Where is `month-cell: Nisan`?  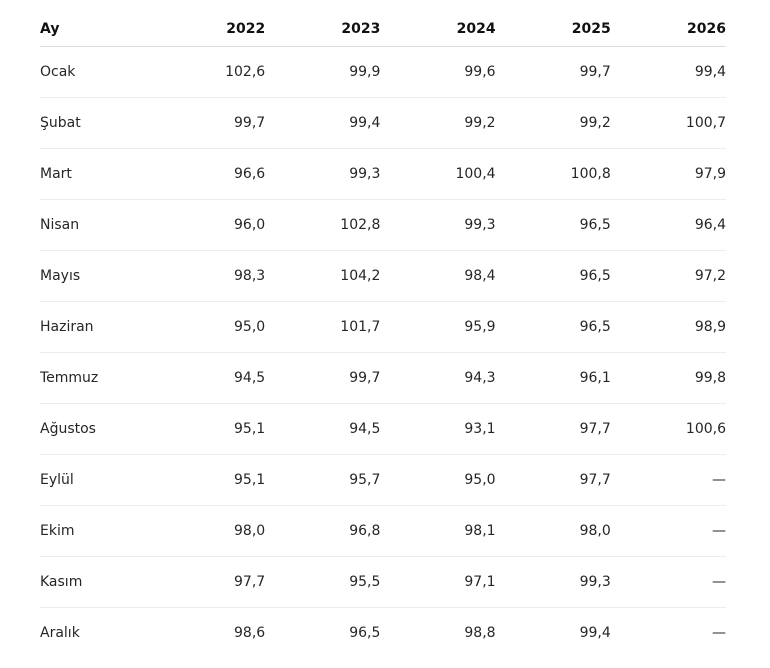 month-cell: Nisan is located at coordinates (95, 225).